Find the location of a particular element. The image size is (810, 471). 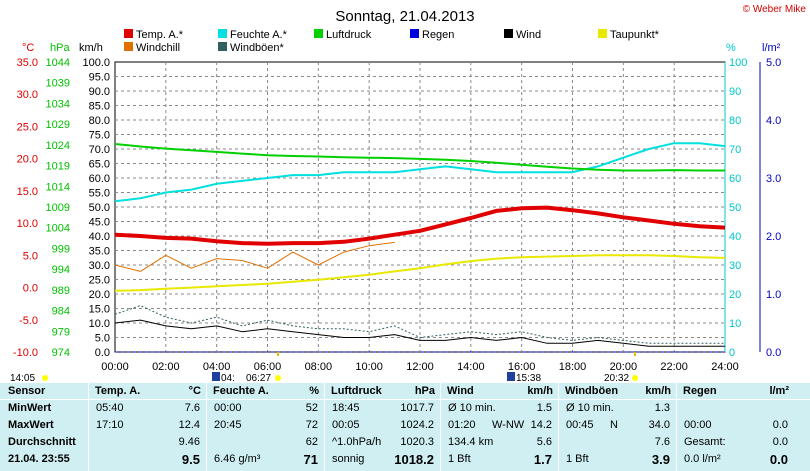

table-cell-time: 00:00 is located at coordinates (228, 408).